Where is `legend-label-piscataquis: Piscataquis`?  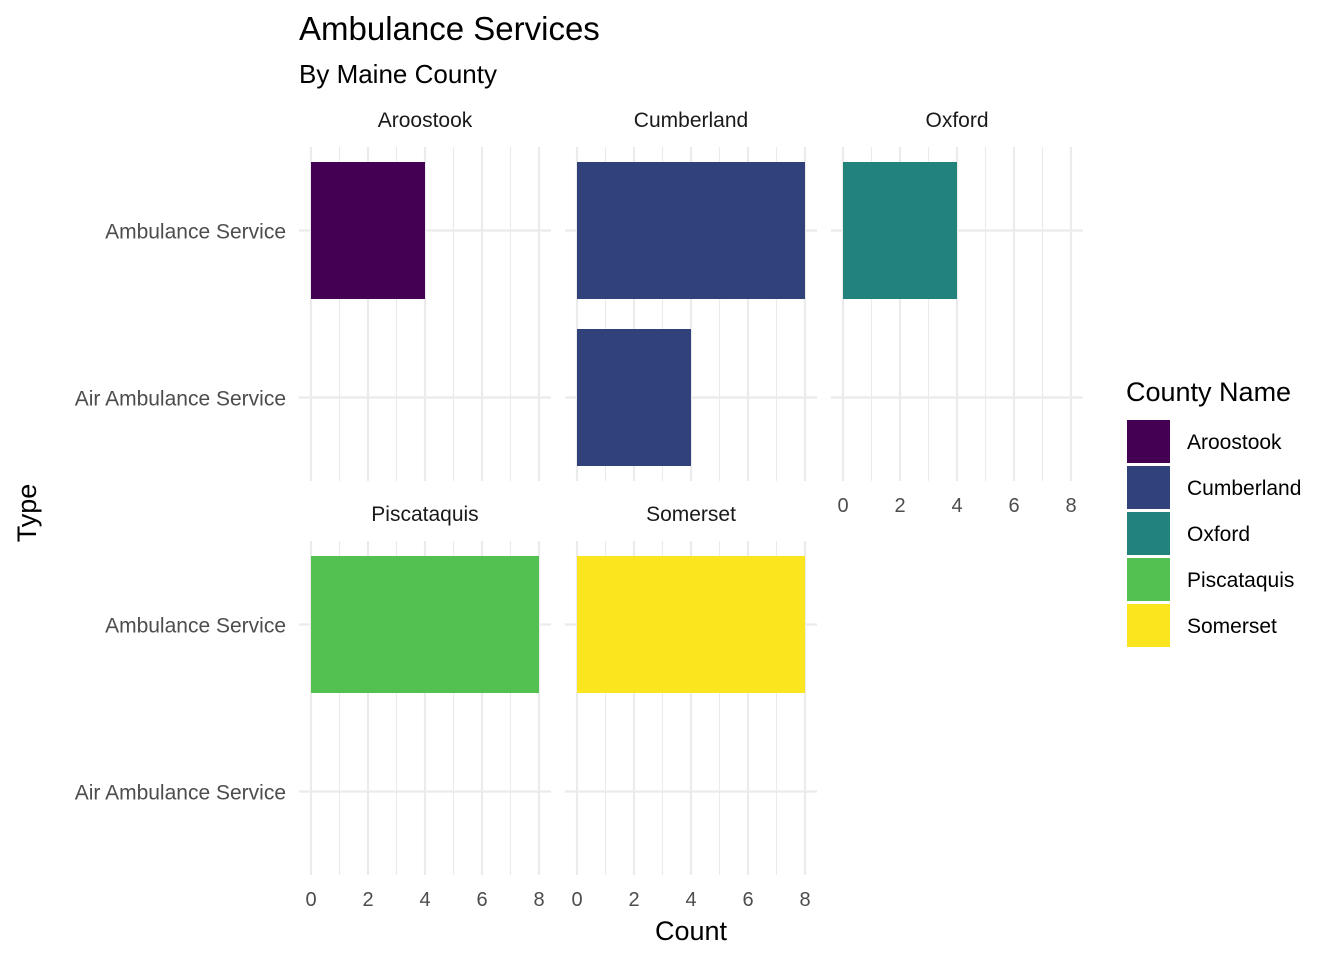 legend-label-piscataquis: Piscataquis is located at coordinates (1240, 580).